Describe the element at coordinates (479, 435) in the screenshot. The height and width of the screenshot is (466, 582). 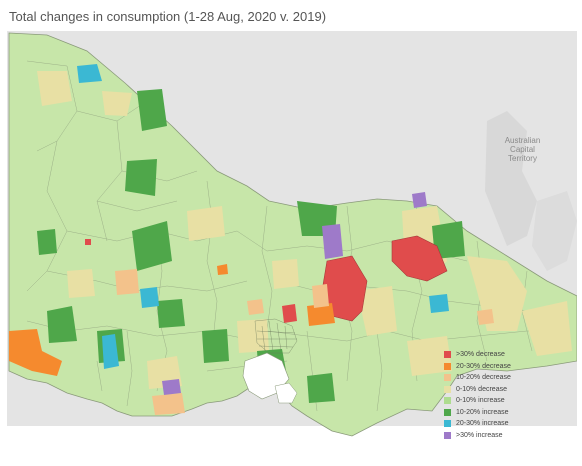
I see `legend-label: >30% increase` at that location.